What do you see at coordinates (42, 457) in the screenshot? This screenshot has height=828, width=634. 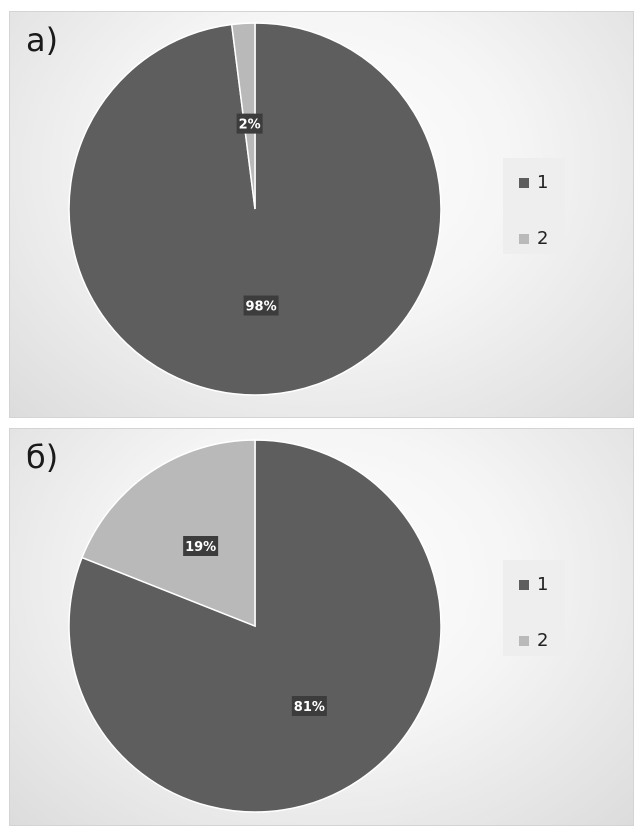 I see `panel-label: б)` at bounding box center [42, 457].